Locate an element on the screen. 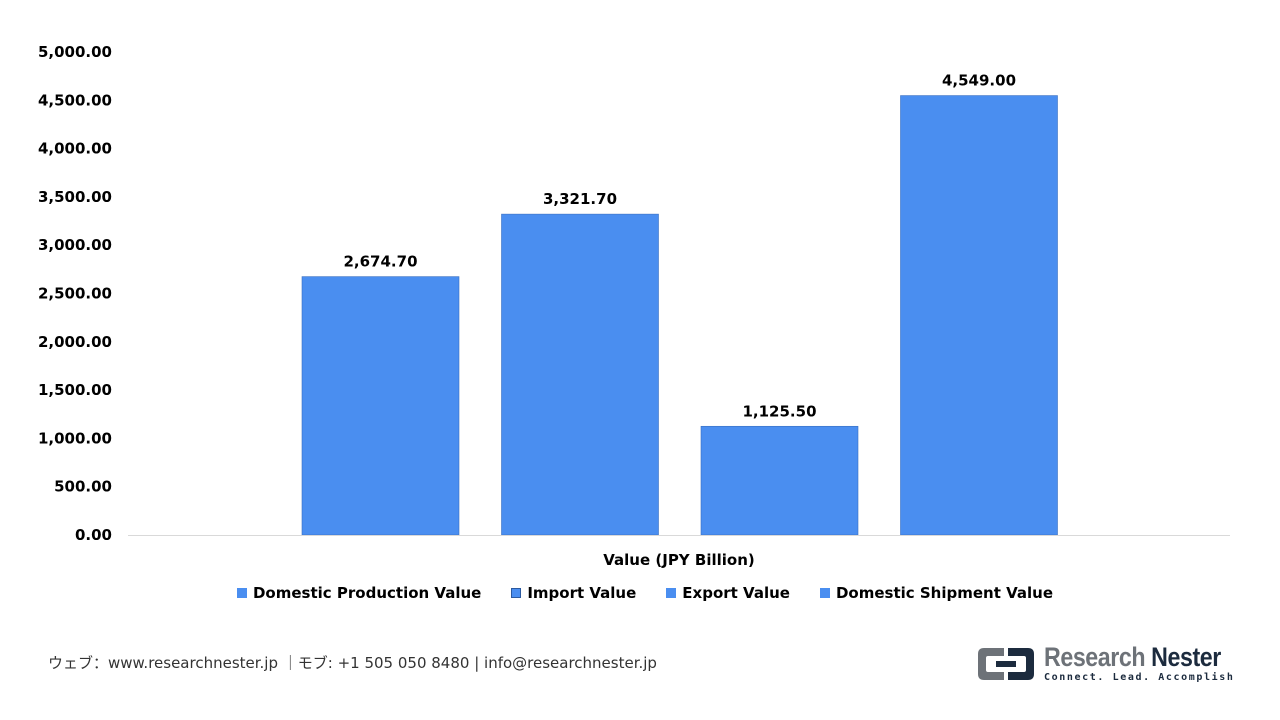  logo-name-nester: Nester is located at coordinates (1186, 657).